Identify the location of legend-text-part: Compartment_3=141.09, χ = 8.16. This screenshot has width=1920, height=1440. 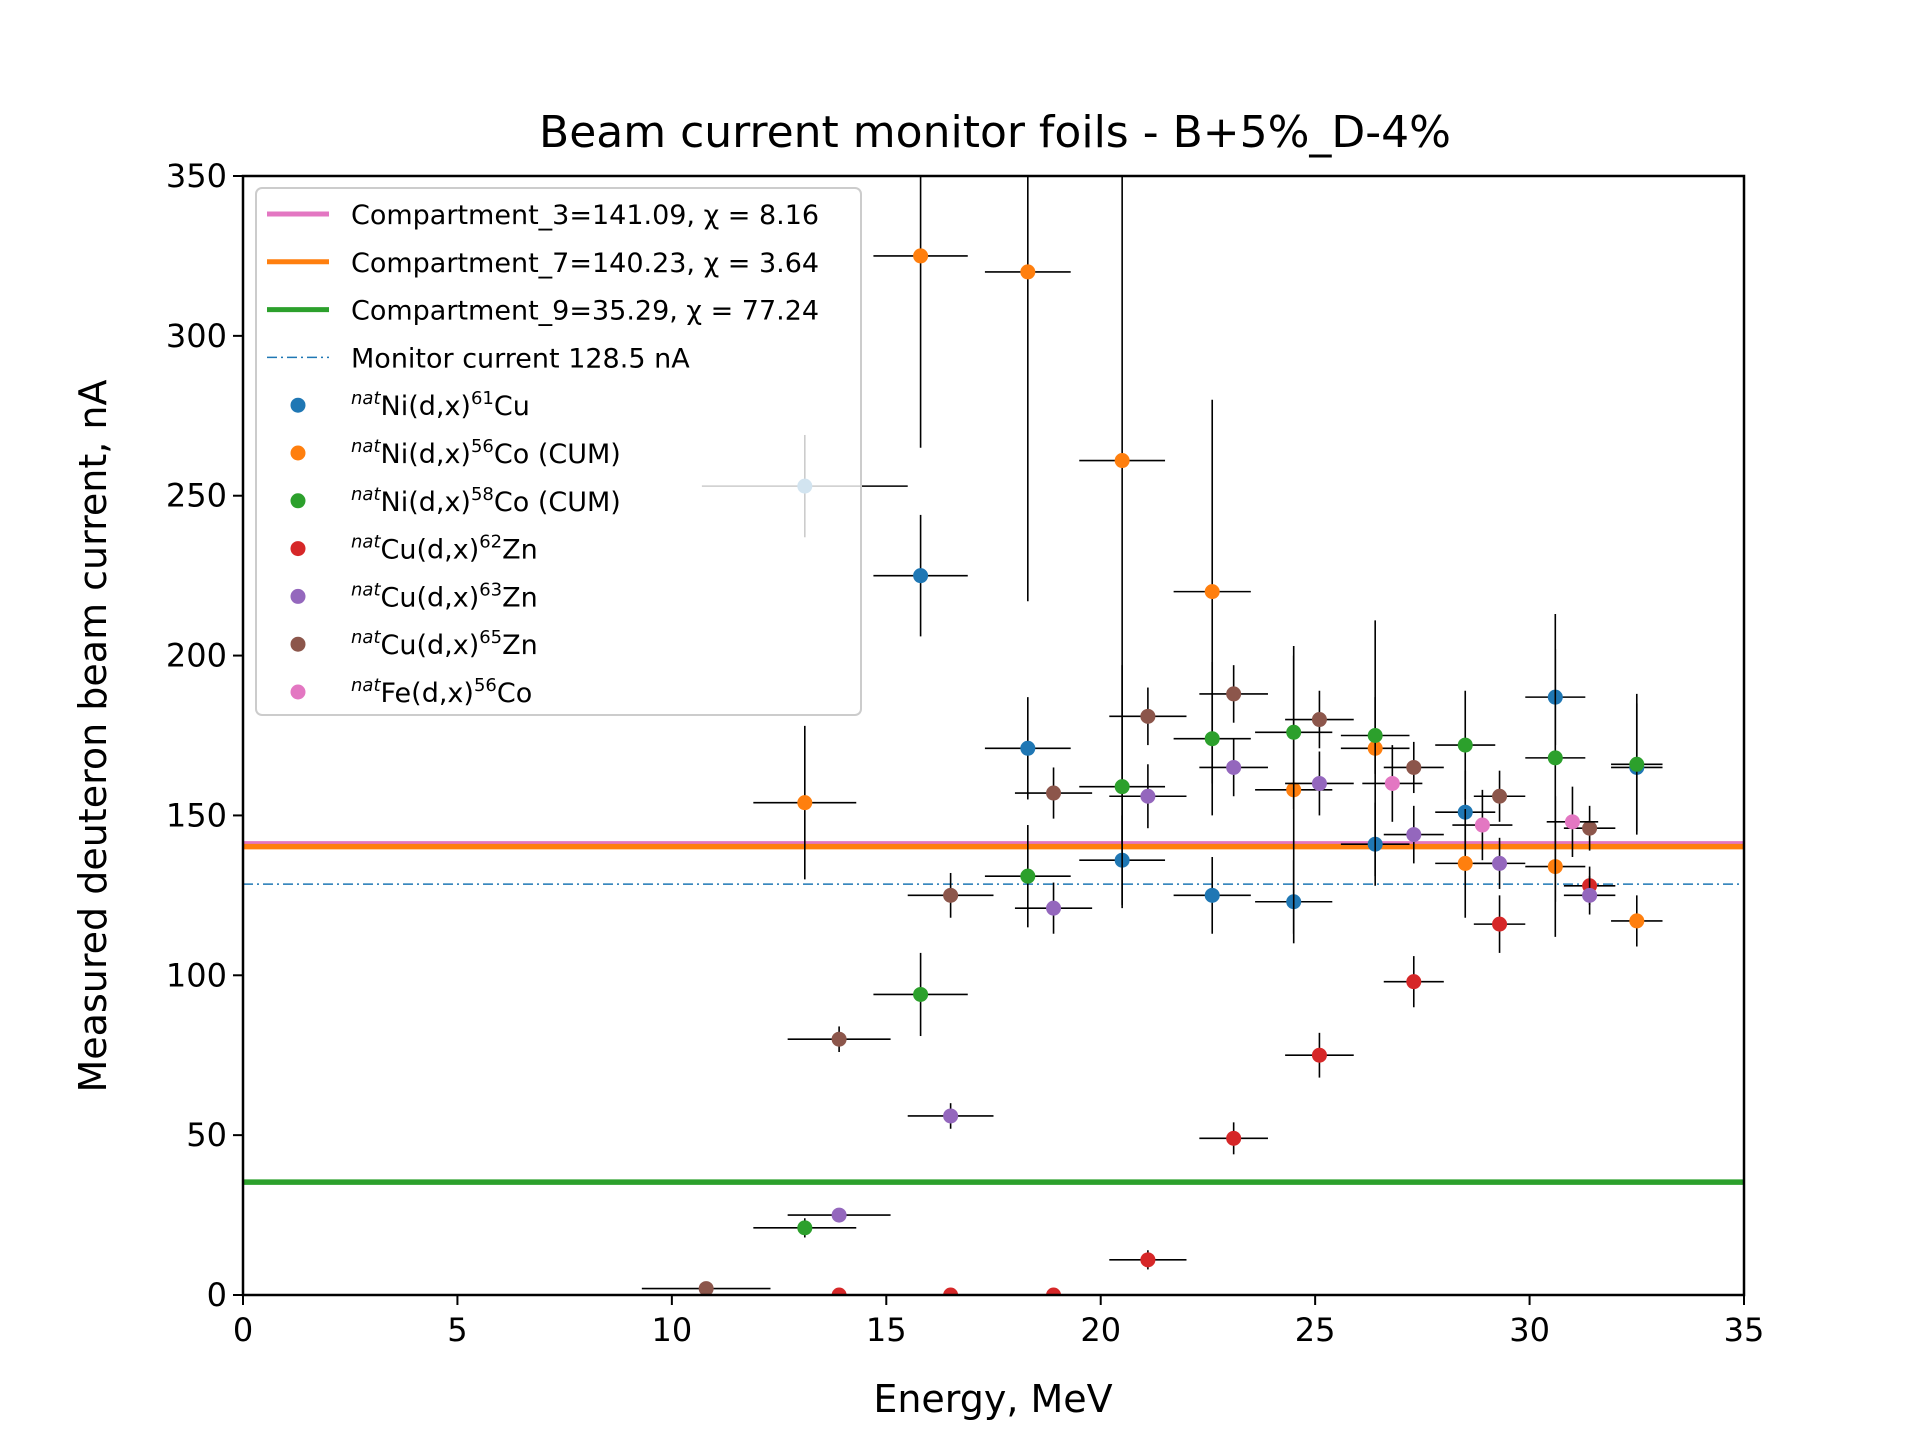
(585, 215).